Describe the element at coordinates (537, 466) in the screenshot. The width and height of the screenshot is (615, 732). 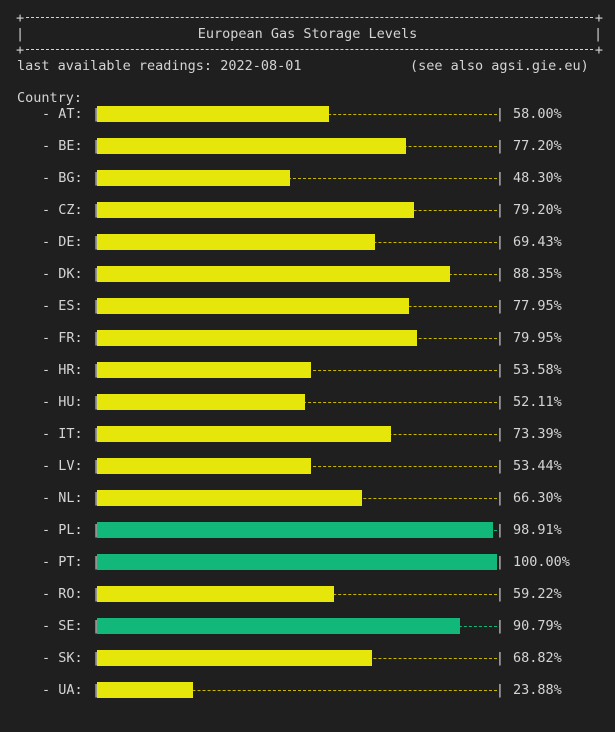
I see `value-label: 53.44%` at that location.